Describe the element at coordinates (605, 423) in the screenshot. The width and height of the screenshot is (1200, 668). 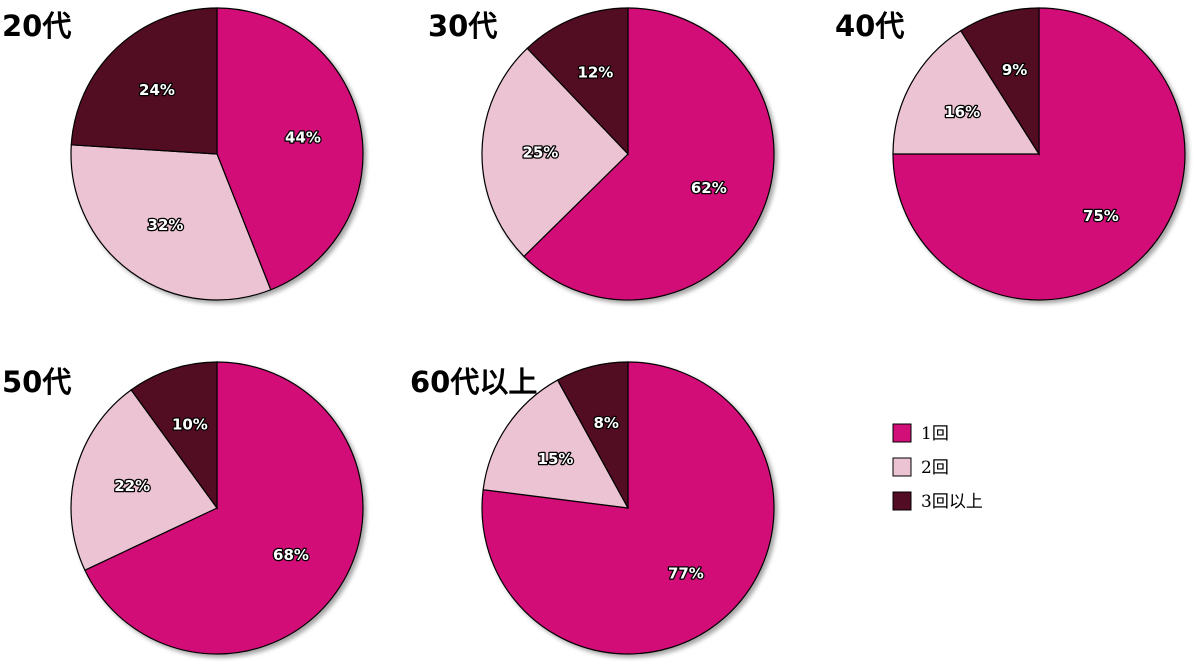
I see `slice-label: 8%` at that location.